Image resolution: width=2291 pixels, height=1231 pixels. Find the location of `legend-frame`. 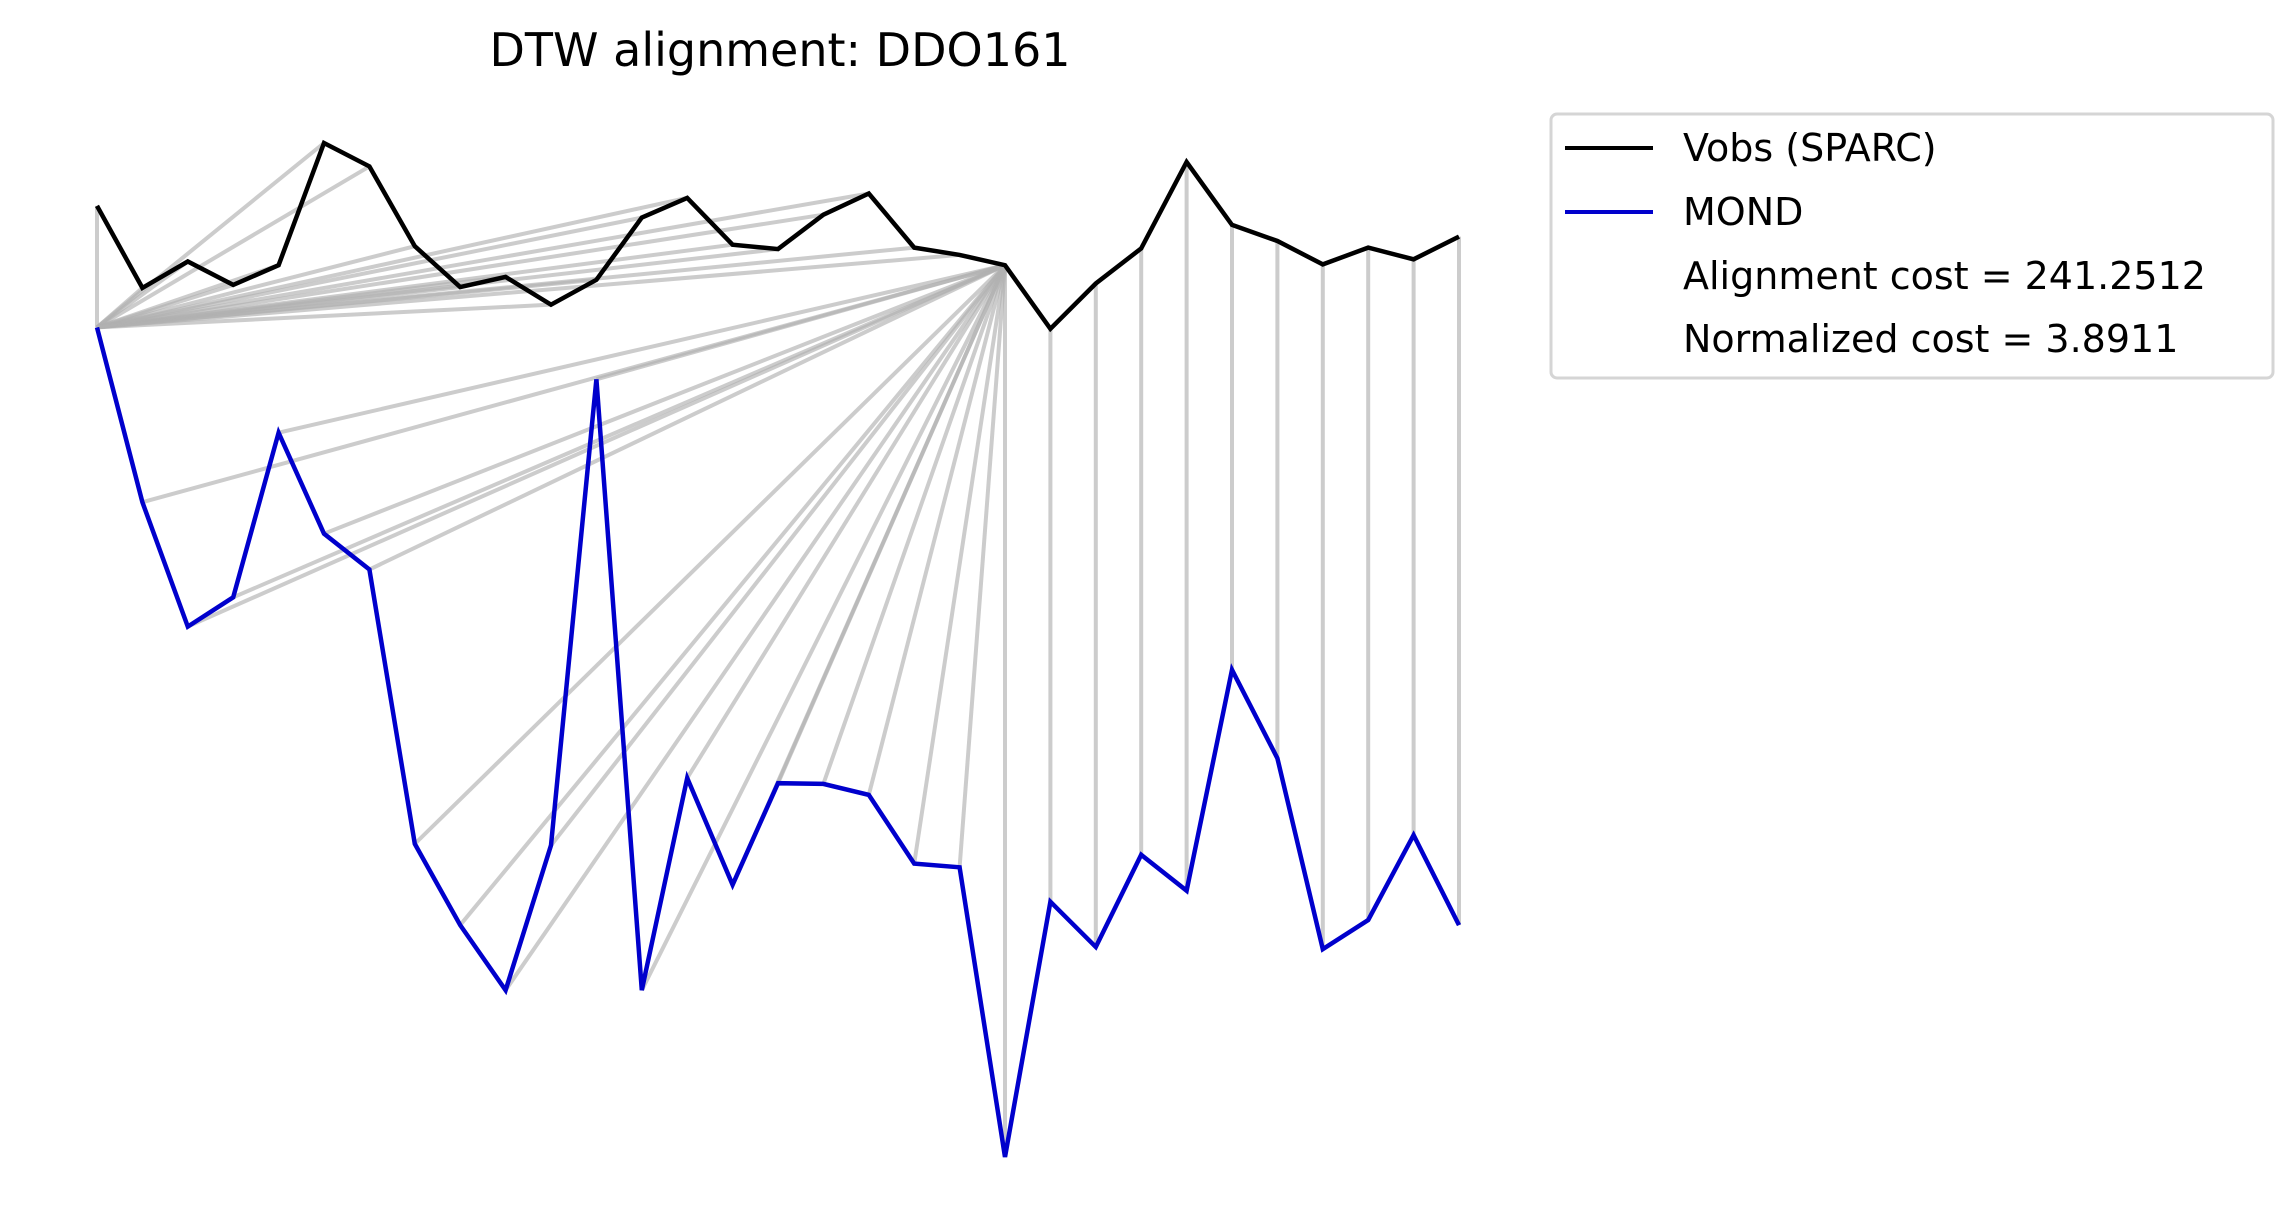

legend-frame is located at coordinates (1912, 246).